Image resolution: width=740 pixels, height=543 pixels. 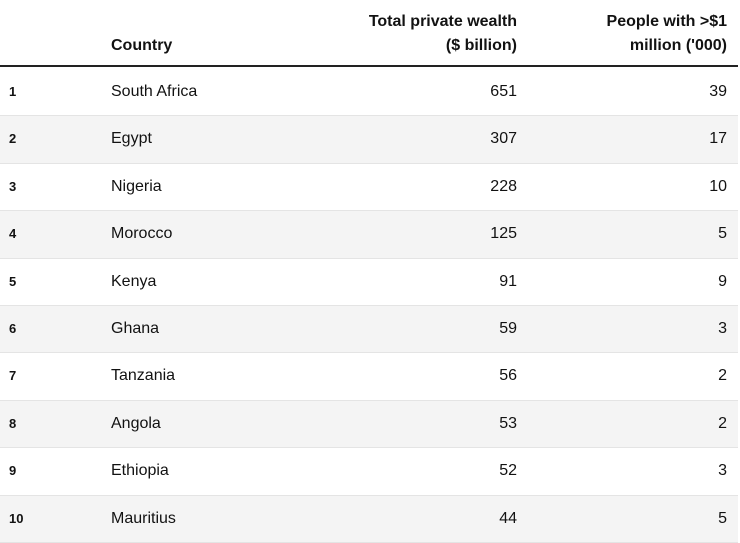 I want to click on table-row: 2 Egypt 307 17, so click(x=369, y=140).